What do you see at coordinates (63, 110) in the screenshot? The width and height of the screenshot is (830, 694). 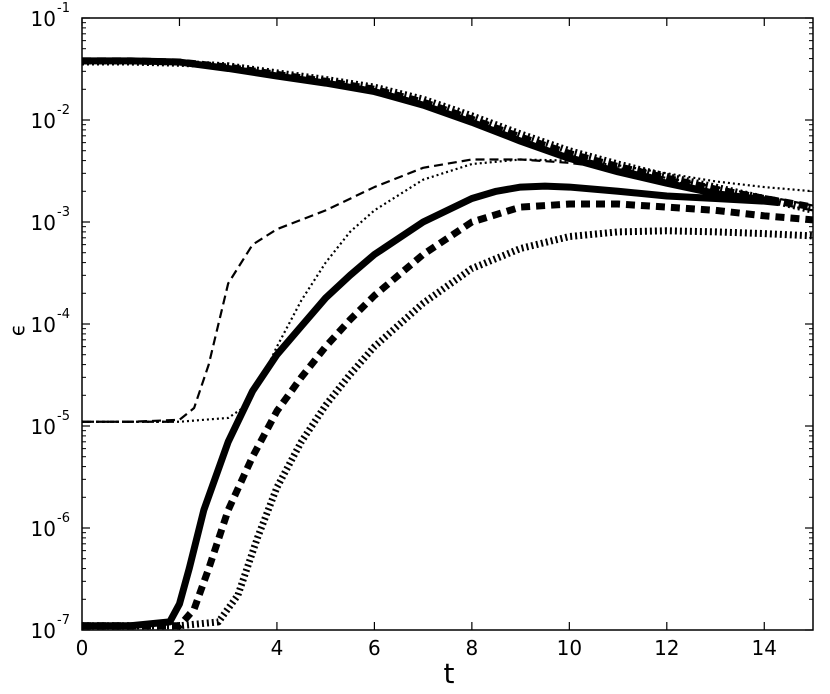 I see `y-tick-exponent: -2` at bounding box center [63, 110].